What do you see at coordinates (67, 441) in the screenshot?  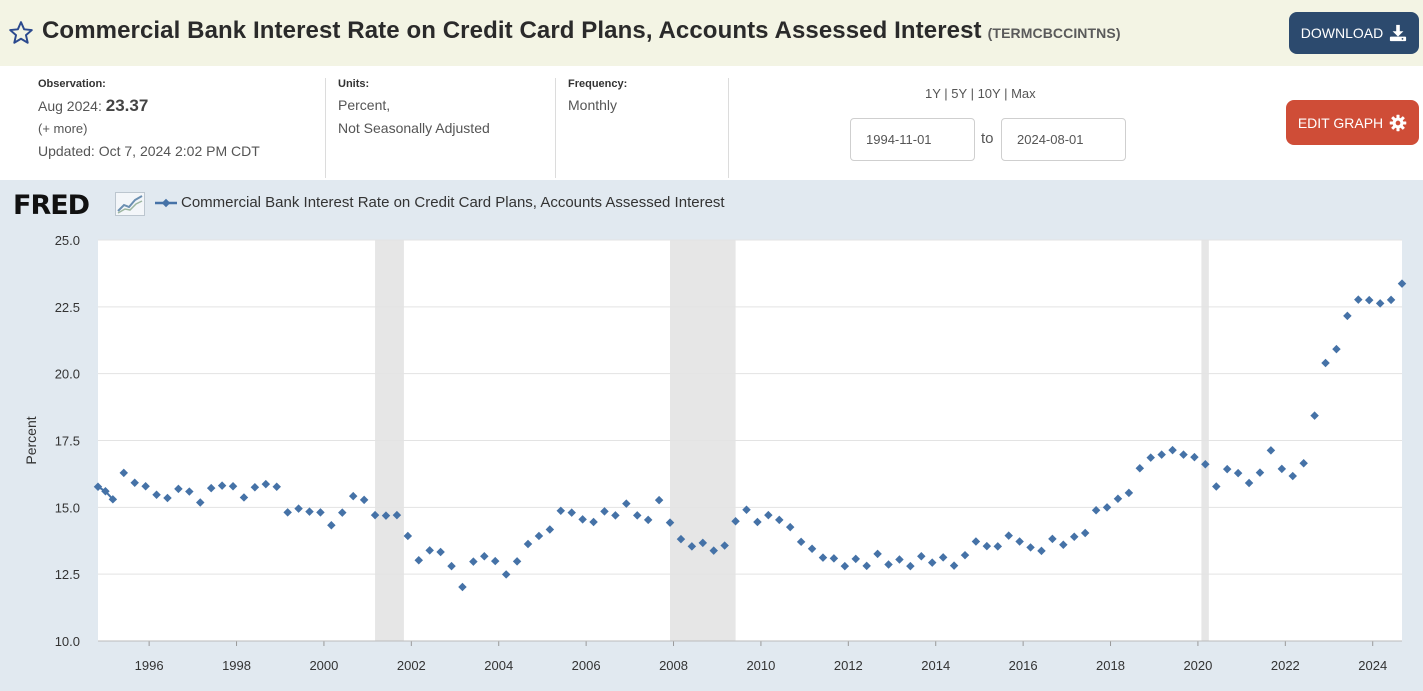 I see `y-tick-label: 17.5` at bounding box center [67, 441].